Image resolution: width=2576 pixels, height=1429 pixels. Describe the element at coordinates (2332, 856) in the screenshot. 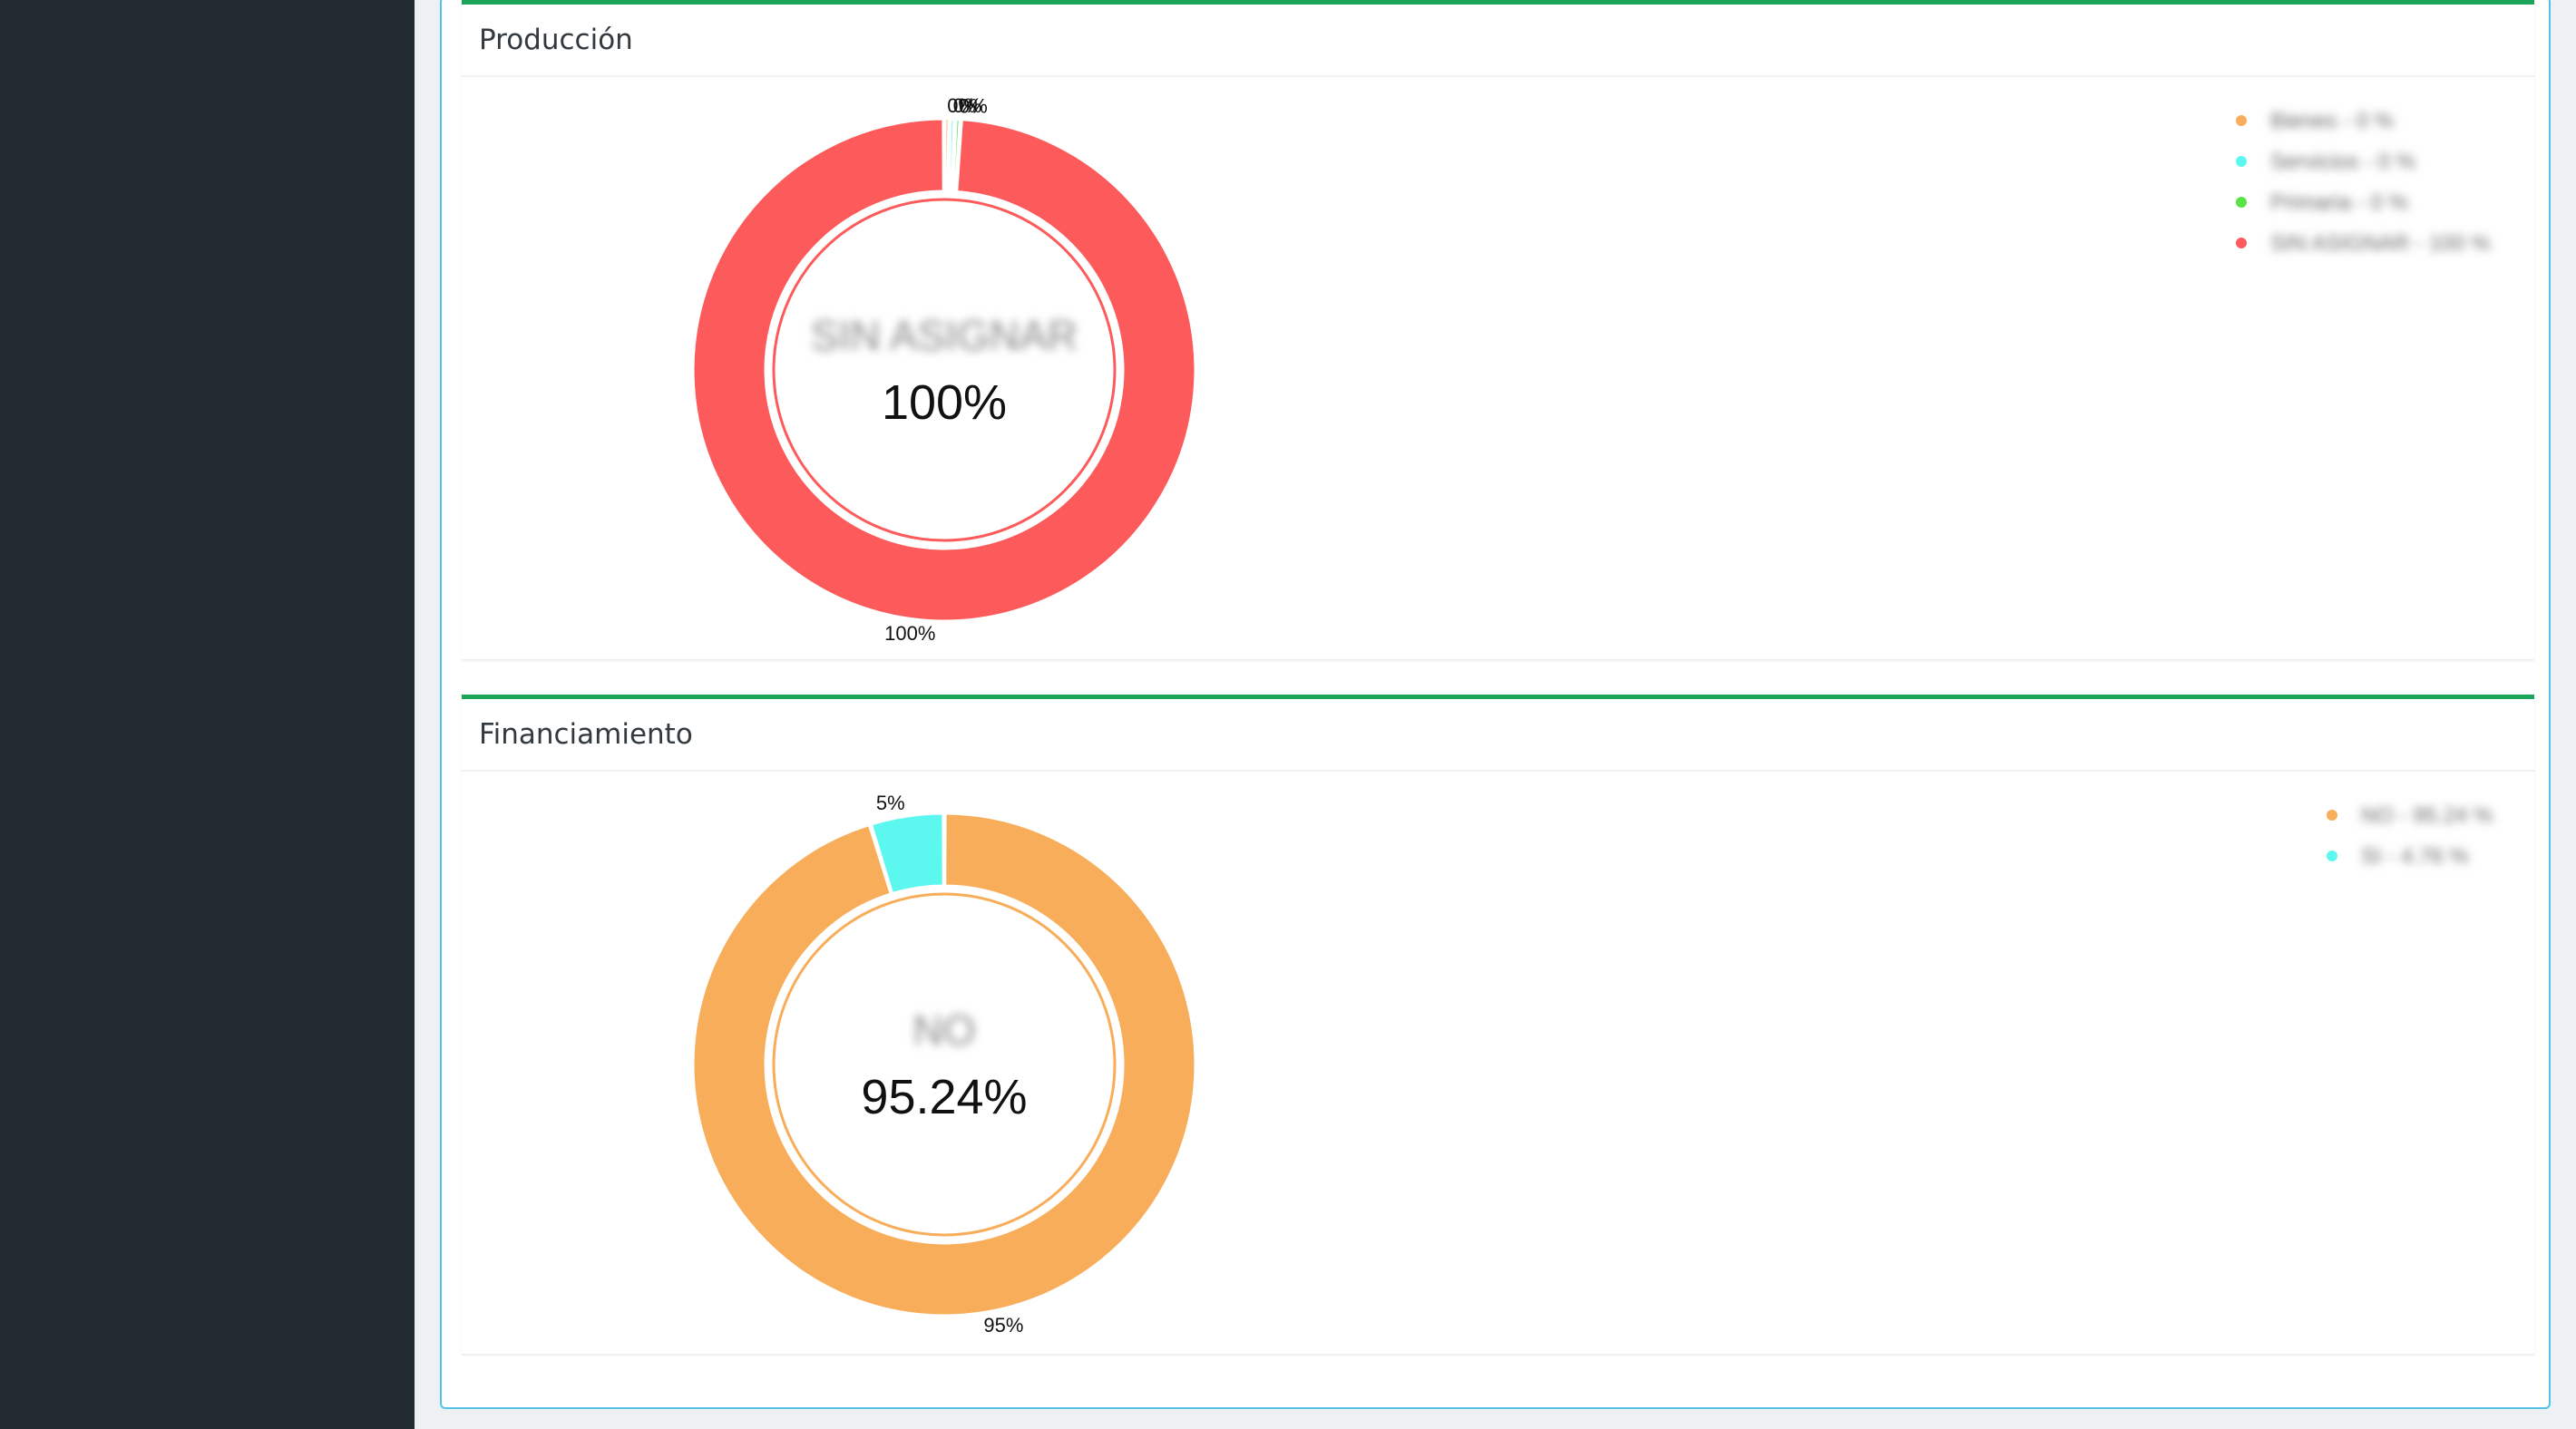

I see `legend-marker-si` at that location.